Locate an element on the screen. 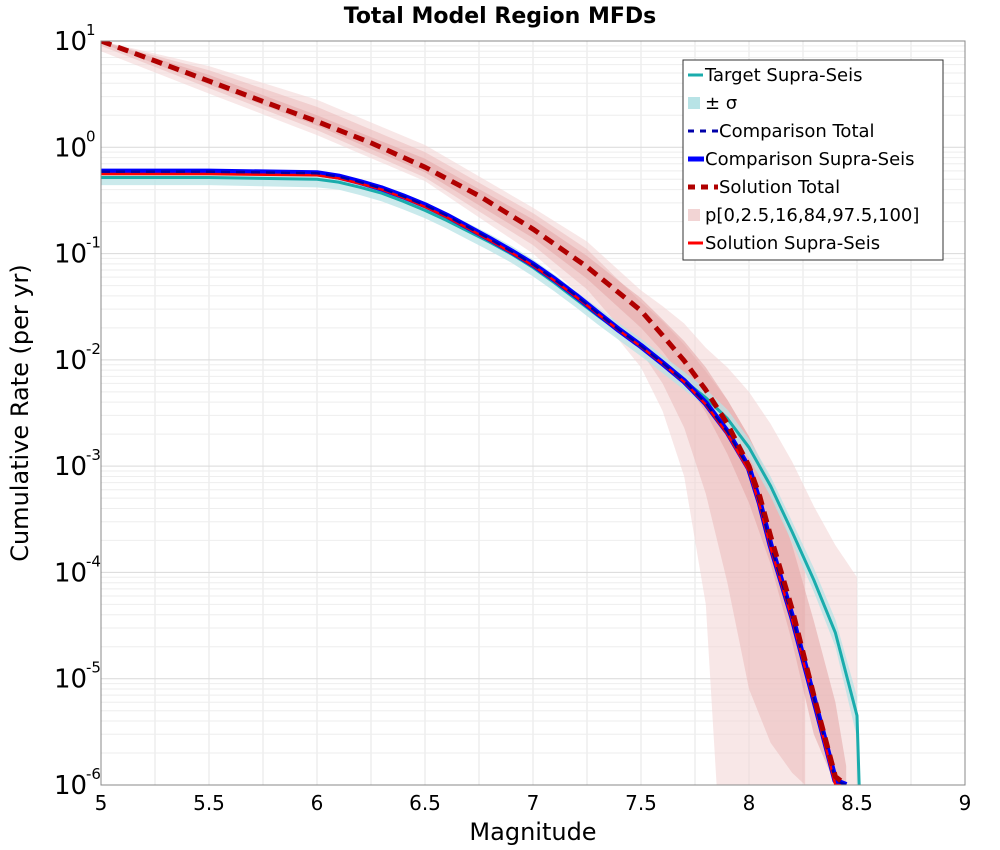 The width and height of the screenshot is (1000, 850). legend-item: Solution Supra-Seis is located at coordinates (784, 243).